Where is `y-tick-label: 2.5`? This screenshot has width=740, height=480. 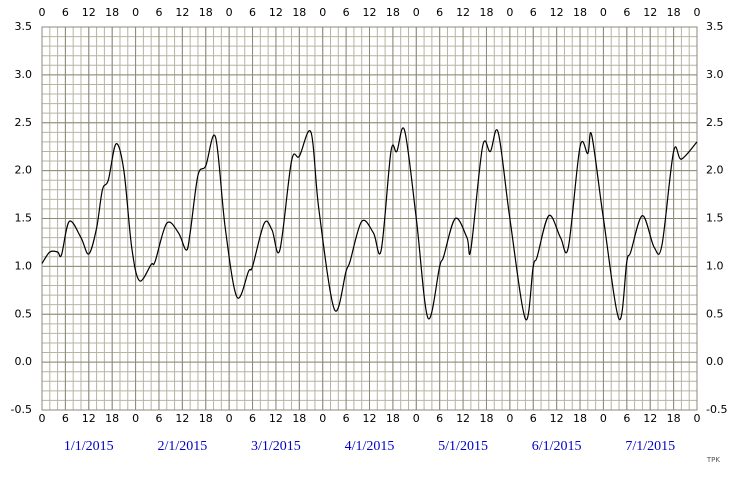
y-tick-label: 2.5 is located at coordinates (24, 122).